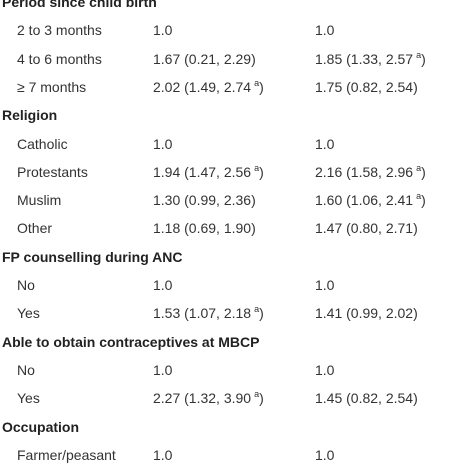 The image size is (474, 474). I want to click on cell-value: 1.41 (0.99, 2.02), so click(366, 313).